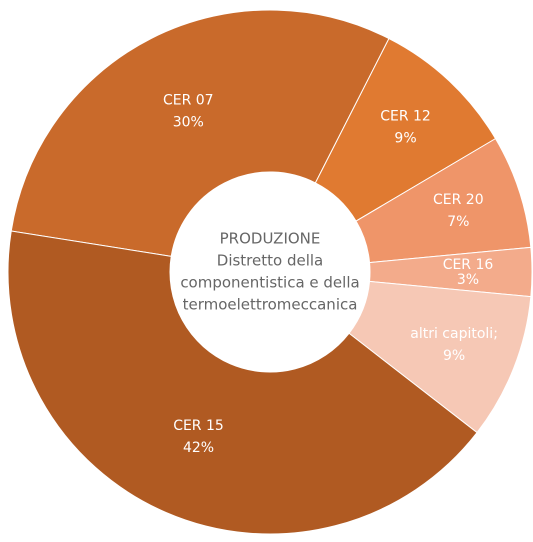 This screenshot has height=542, width=533. What do you see at coordinates (198, 426) in the screenshot?
I see `slice-label: CER 15` at bounding box center [198, 426].